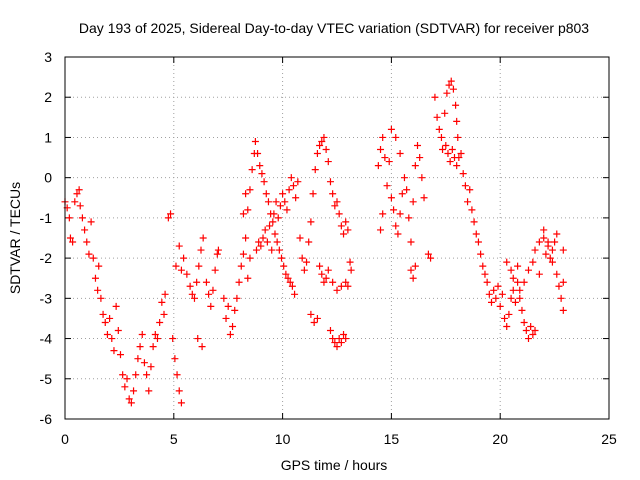  I want to click on y-tick-label: 2, so click(48, 97).